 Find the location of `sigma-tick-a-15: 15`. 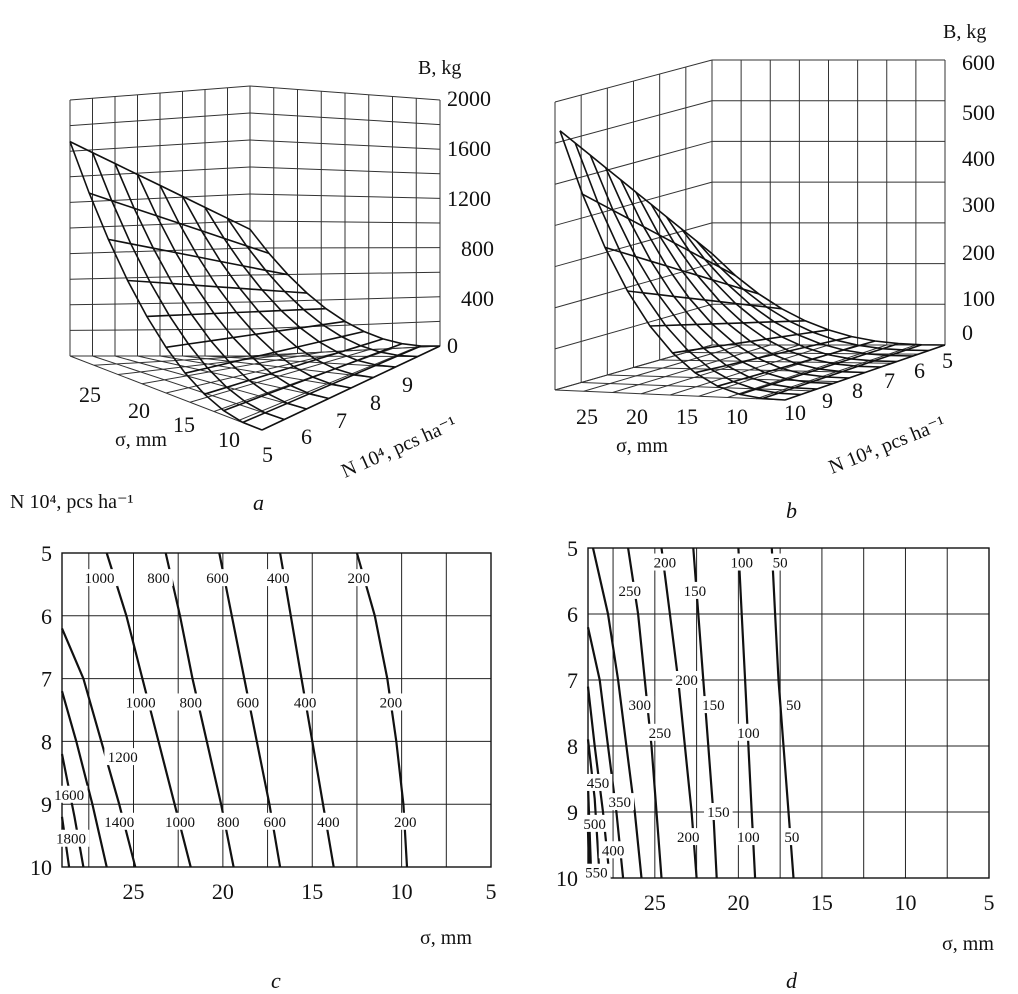

sigma-tick-a-15: 15 is located at coordinates (184, 424).